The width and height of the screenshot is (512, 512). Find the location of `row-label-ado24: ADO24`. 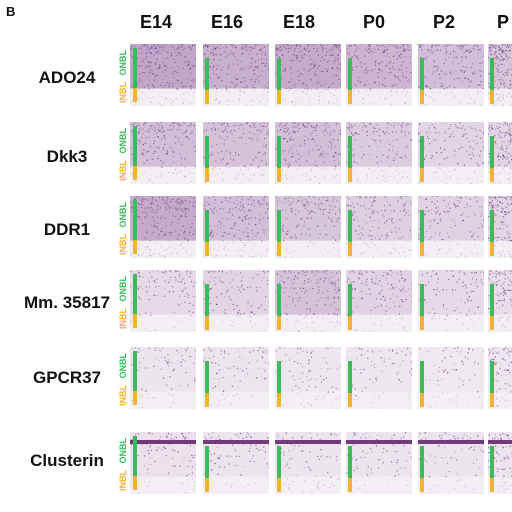

row-label-ado24: ADO24 is located at coordinates (67, 77).